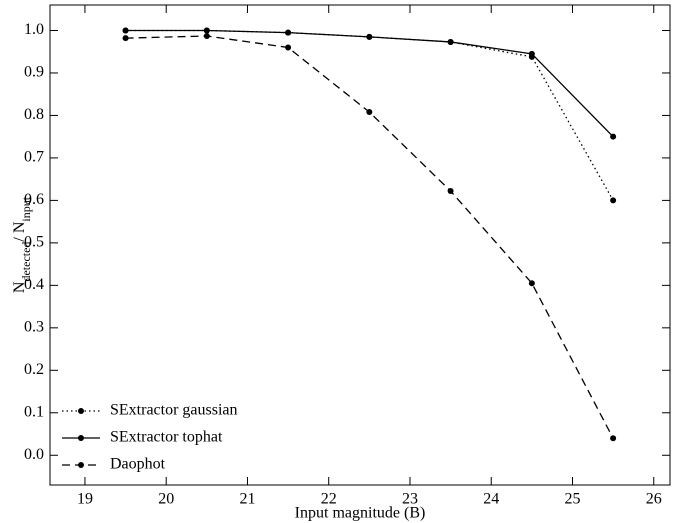 The width and height of the screenshot is (673, 523). Describe the element at coordinates (34, 454) in the screenshot. I see `y-tick-label: 0.0` at that location.